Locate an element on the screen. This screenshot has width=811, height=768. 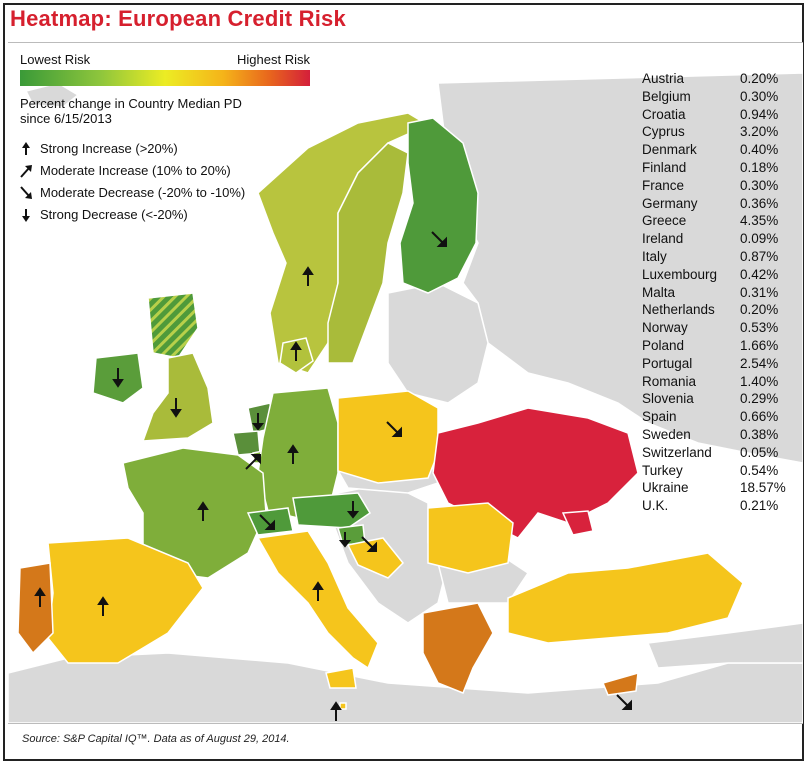
arrow-up-portugal is located at coordinates (40, 597).